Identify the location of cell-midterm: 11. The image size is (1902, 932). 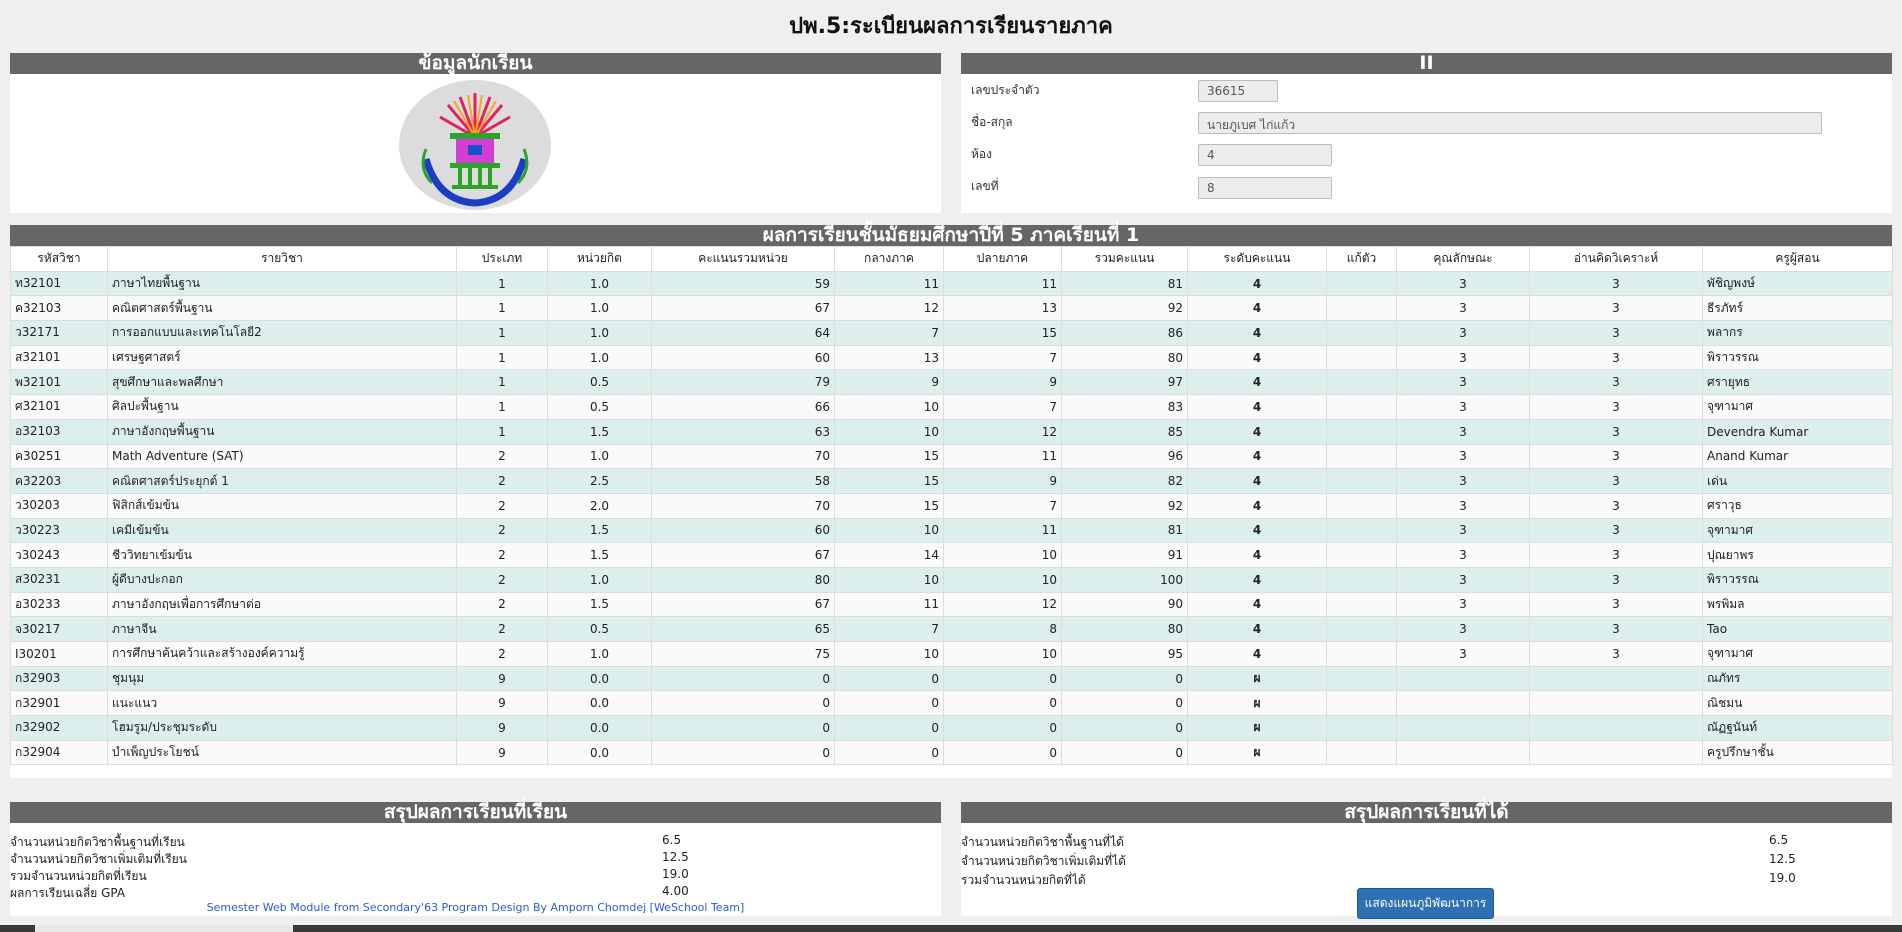
(889, 604).